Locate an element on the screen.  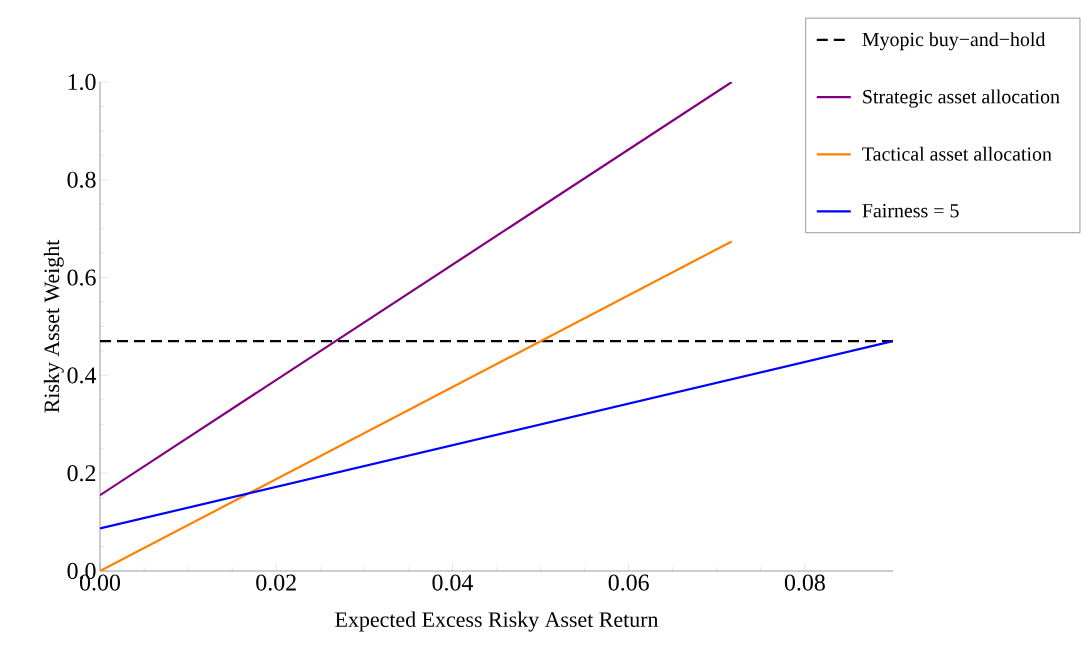
x-tick-label: 0.02 is located at coordinates (276, 582).